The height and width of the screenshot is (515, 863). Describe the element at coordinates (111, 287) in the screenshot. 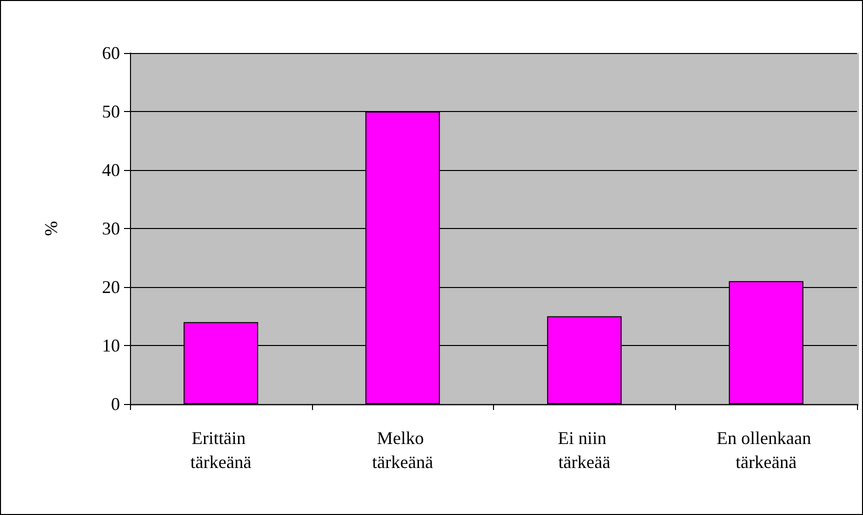

I see `y-tick-label: 20` at that location.